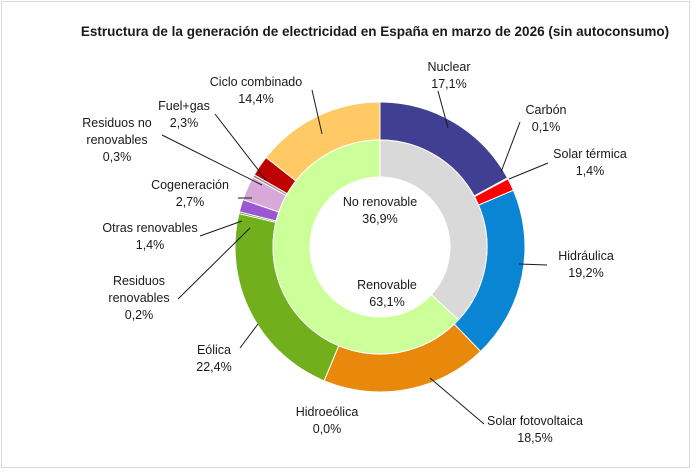 This screenshot has width=699, height=475. I want to click on inner-label-no-renovable: No renovable, so click(380, 202).